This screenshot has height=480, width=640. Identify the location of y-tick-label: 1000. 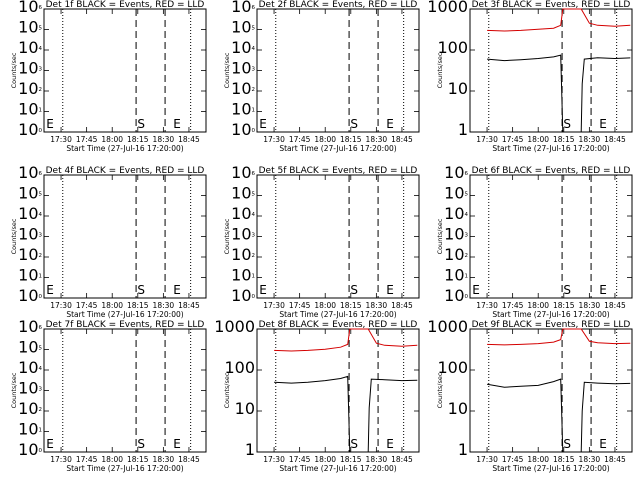
(234, 326).